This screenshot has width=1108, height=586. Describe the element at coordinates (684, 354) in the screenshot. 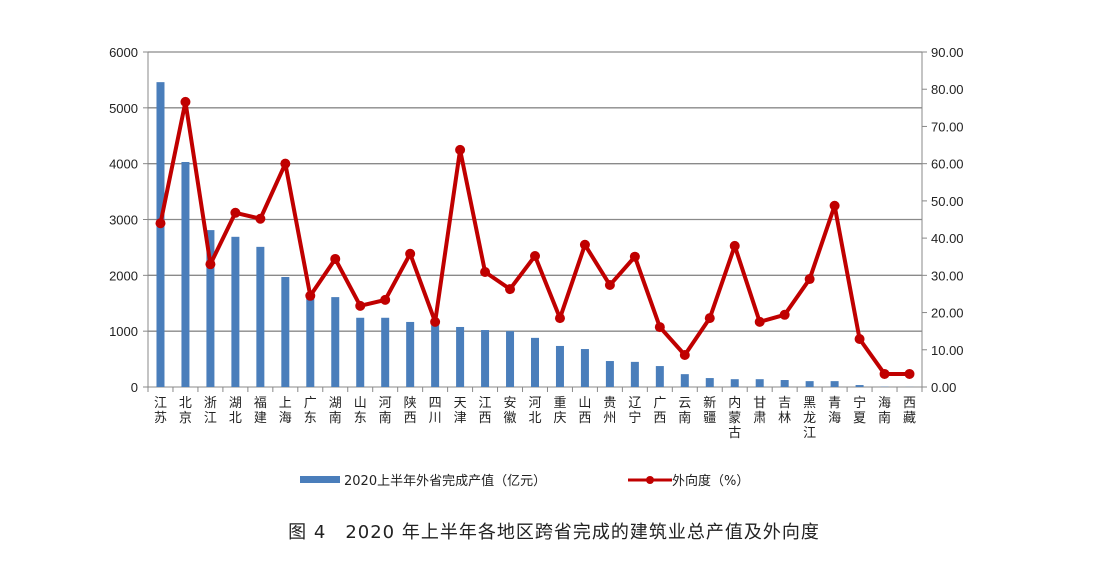

I see `point-云南` at that location.